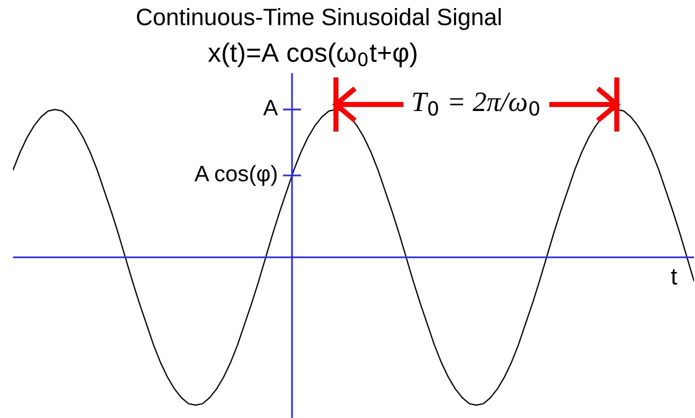 The image size is (695, 418). I want to click on chart-title: Continuous-Time Sinusoidal Signal, so click(318, 19).